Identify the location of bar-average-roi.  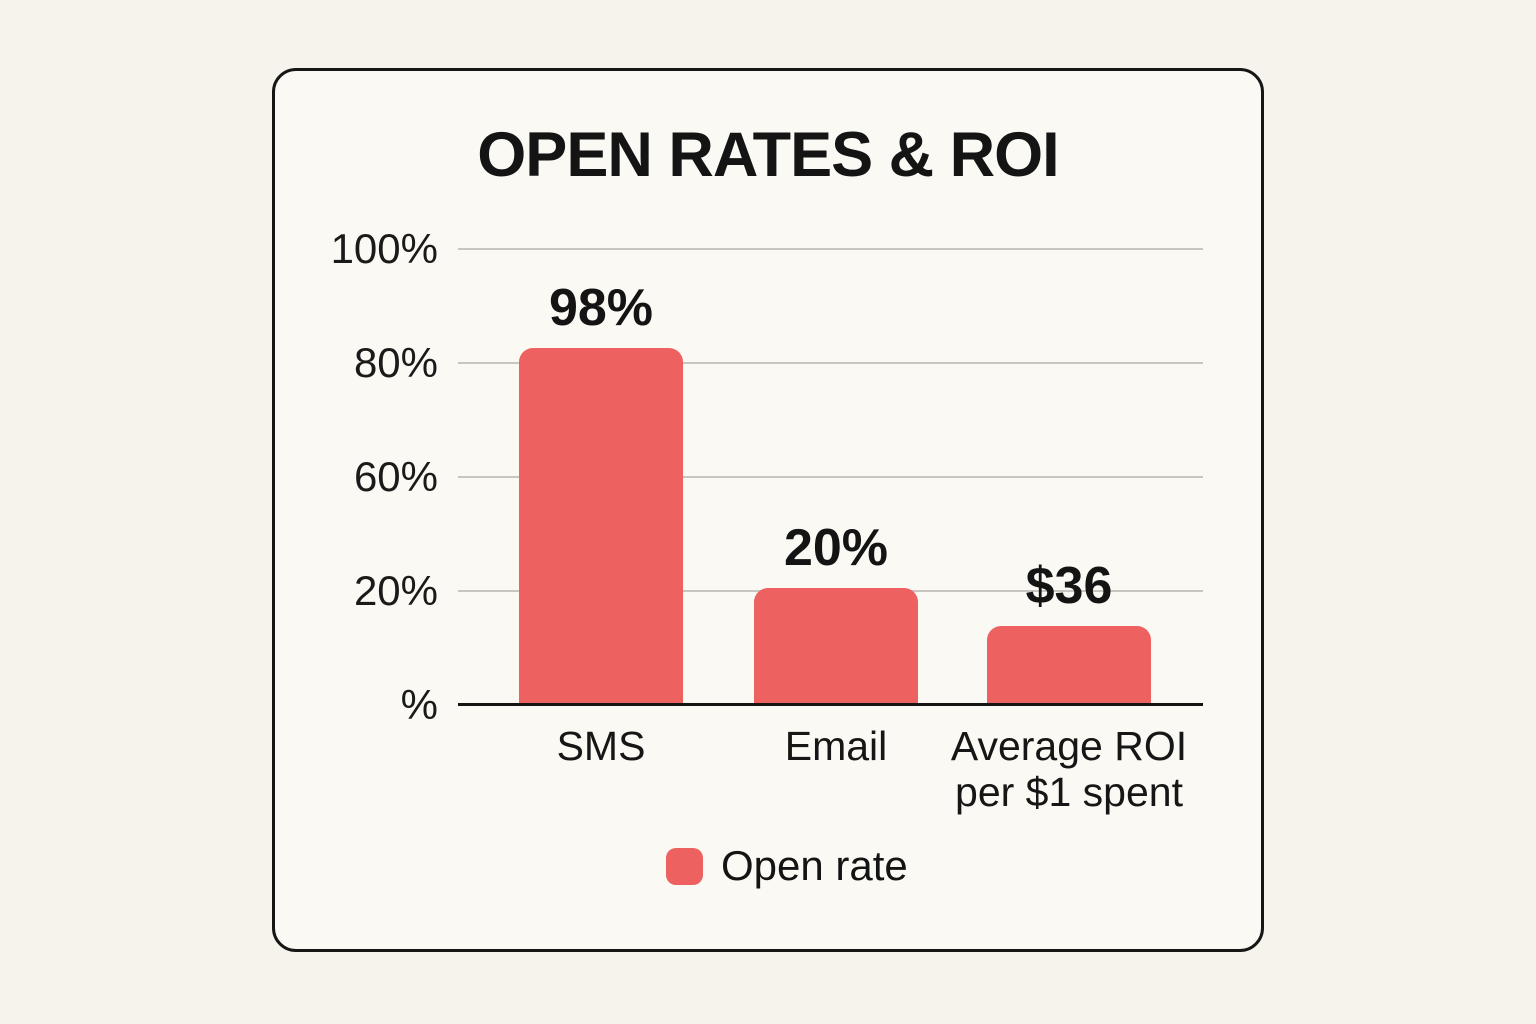
(1069, 665).